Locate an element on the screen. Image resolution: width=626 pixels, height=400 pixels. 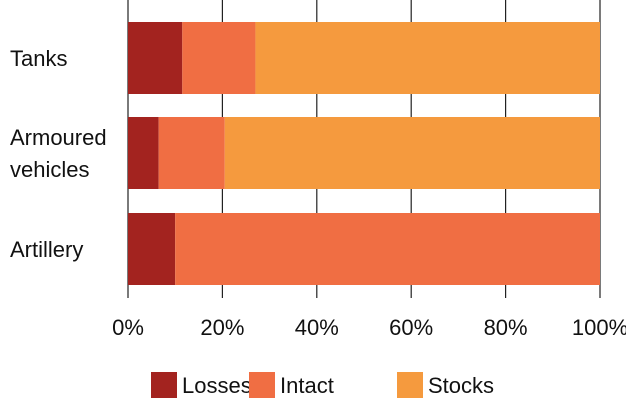
category-label: Armoured vehicles is located at coordinates (58, 153).